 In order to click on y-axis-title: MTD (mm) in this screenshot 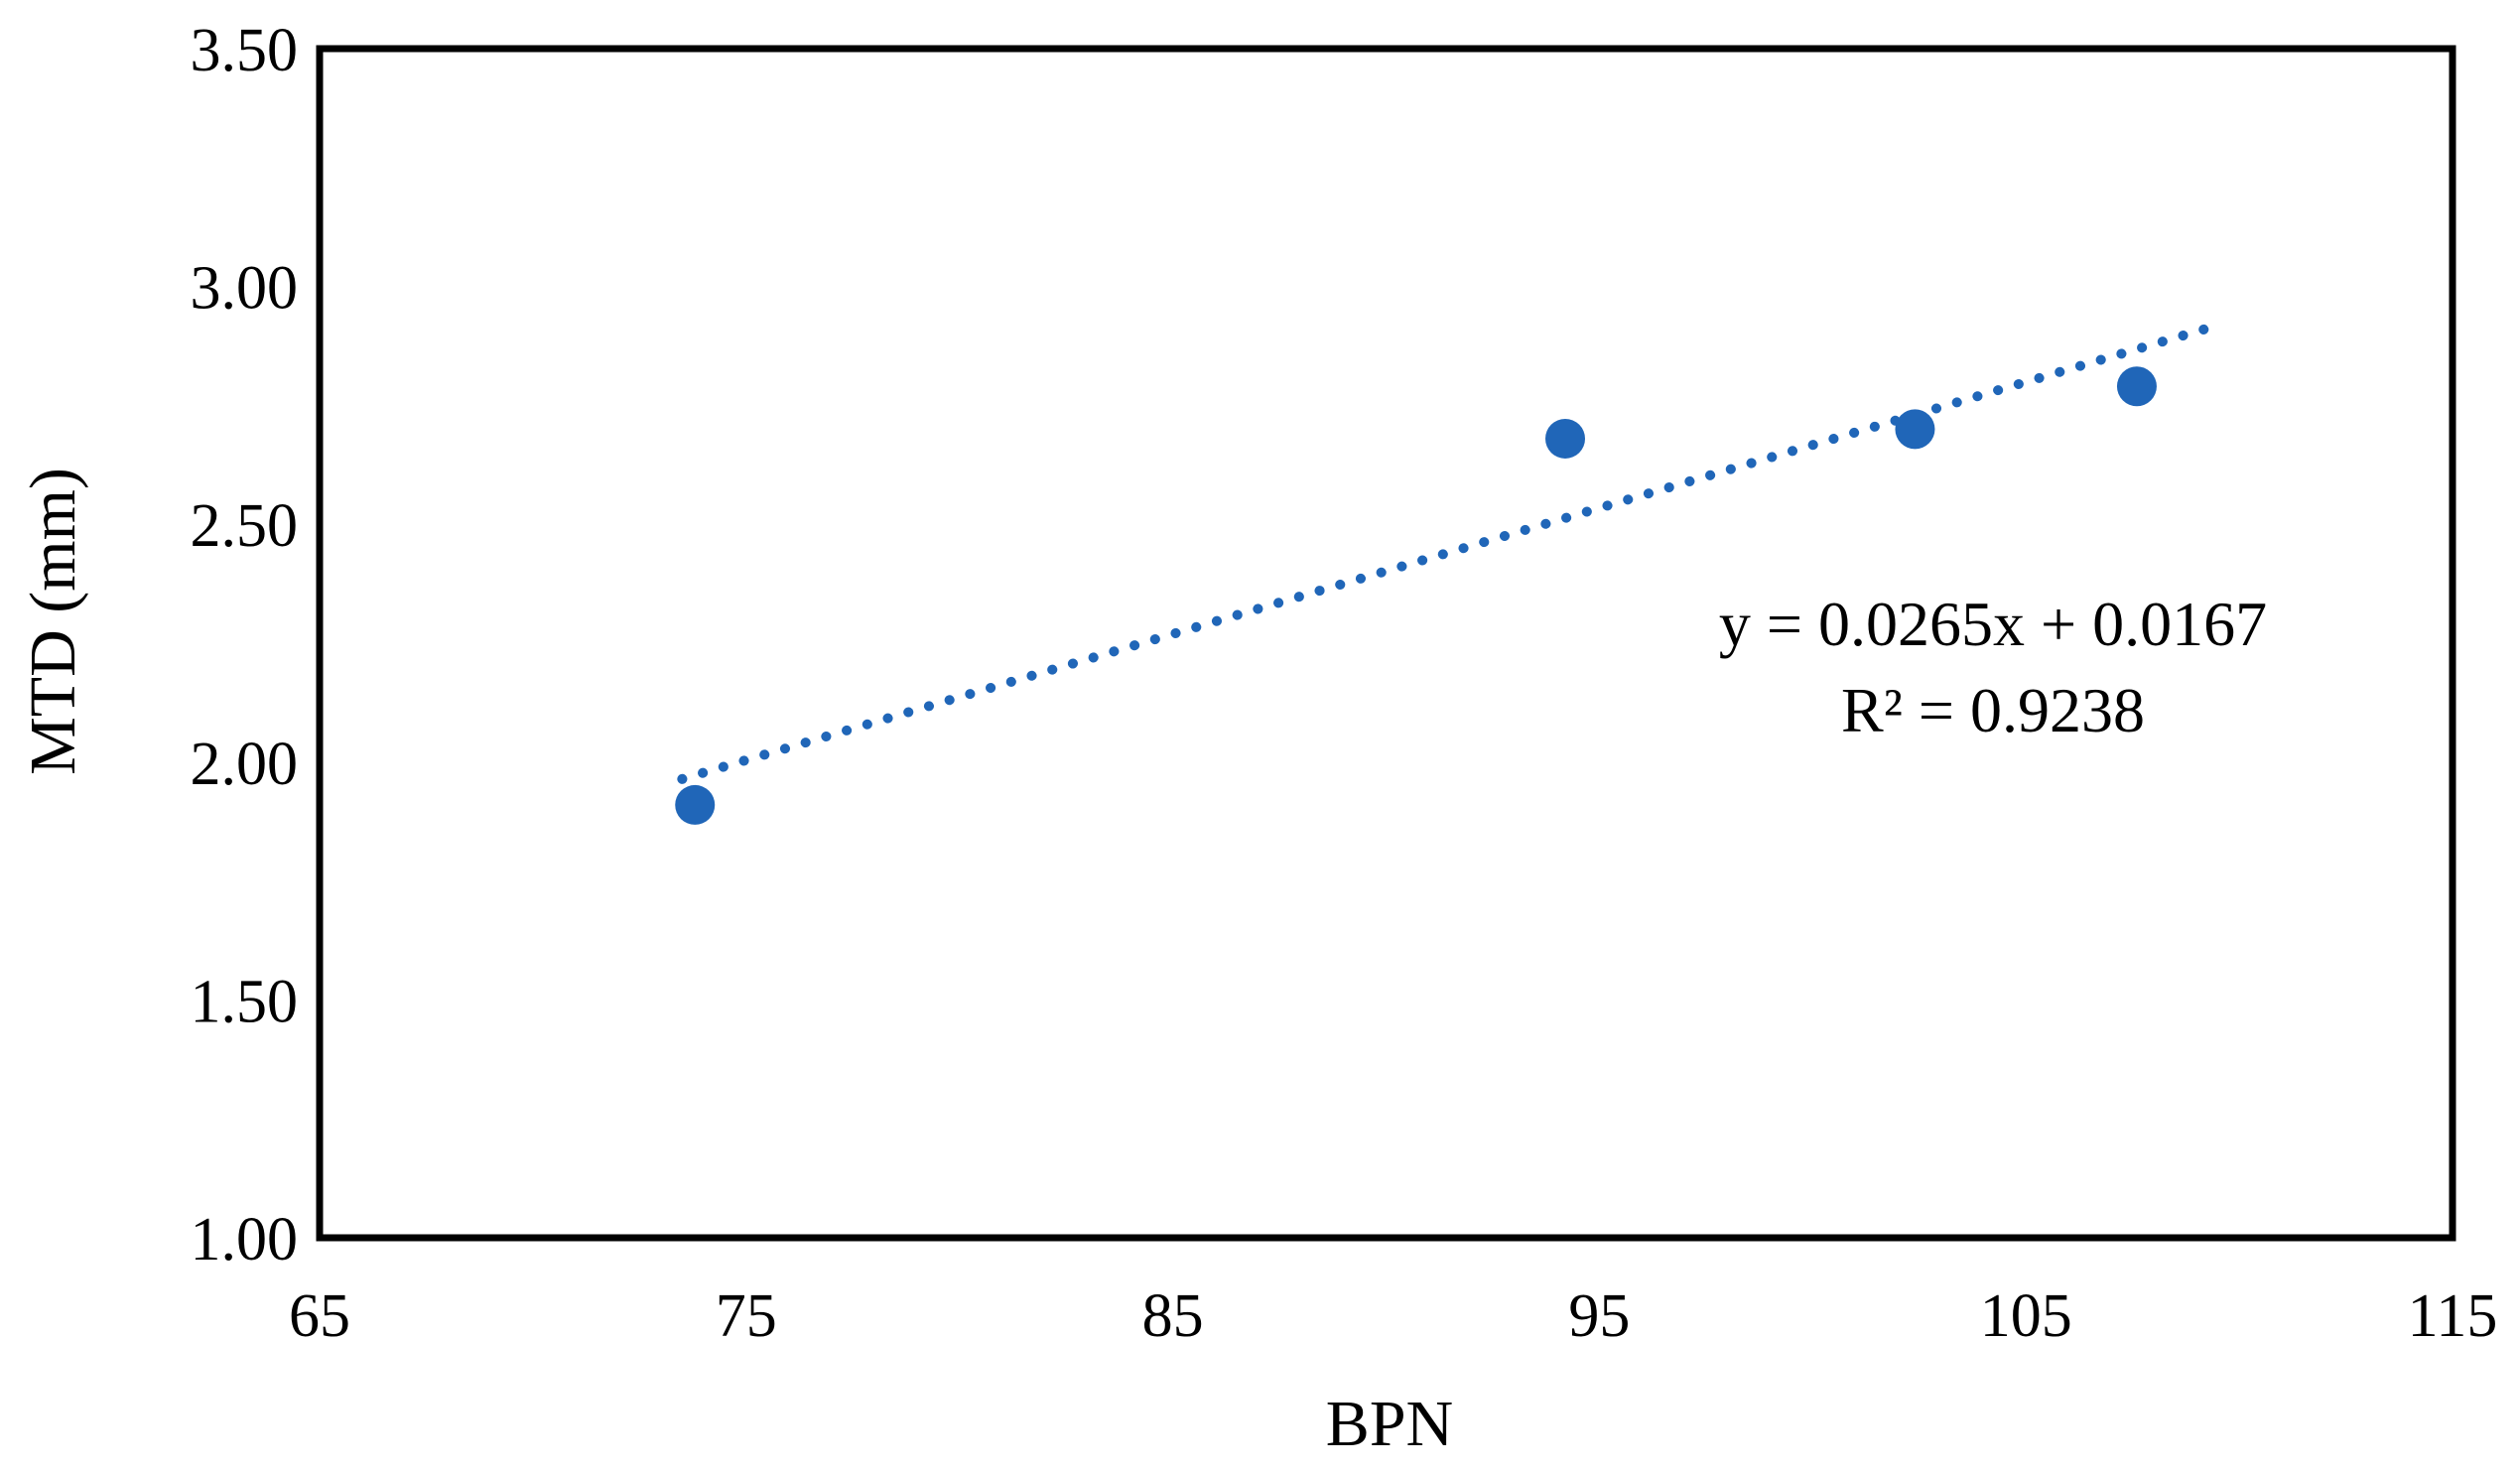, I will do `click(53, 621)`.